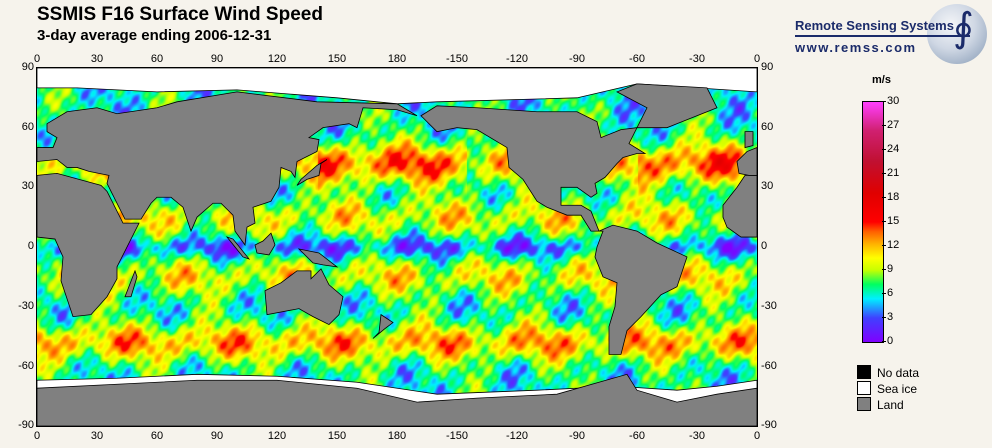 The image size is (992, 448). Describe the element at coordinates (154, 35) in the screenshot. I see `map-subtitle: 3-day average ending 2006-12-31` at that location.